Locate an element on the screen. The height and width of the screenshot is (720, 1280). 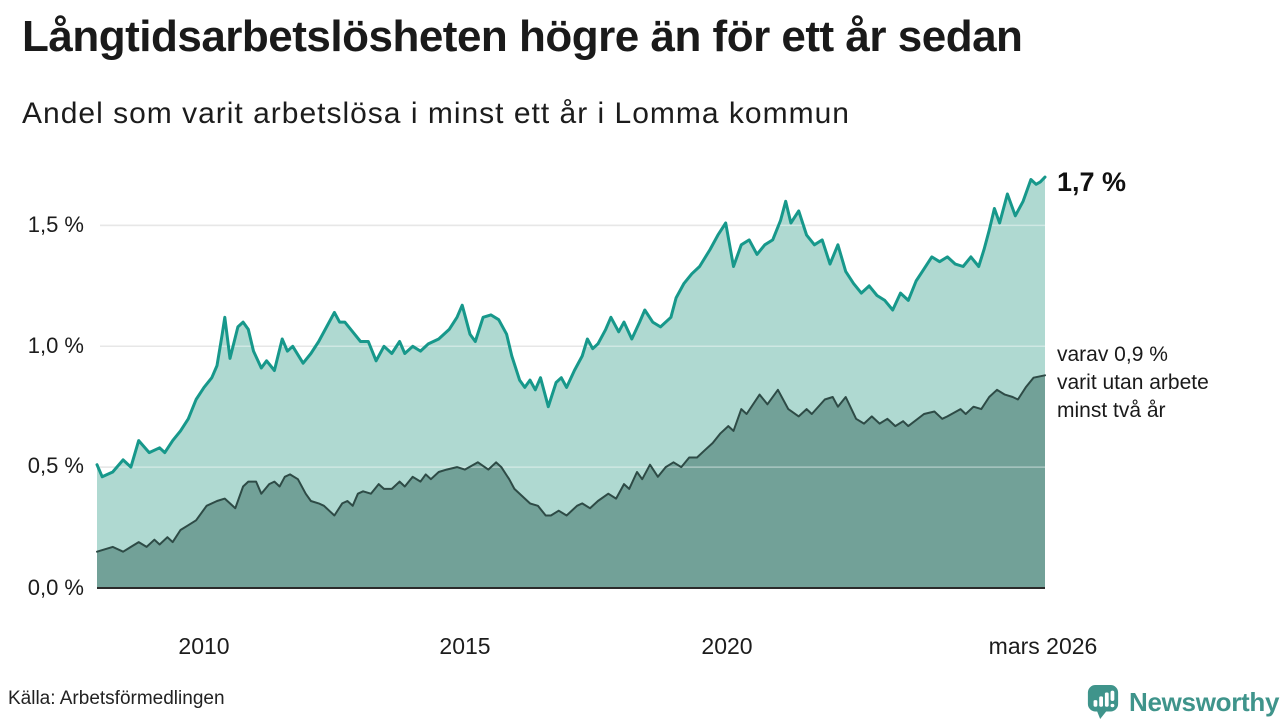
source-note: Källa: Arbetsförmedlingen is located at coordinates (116, 698).